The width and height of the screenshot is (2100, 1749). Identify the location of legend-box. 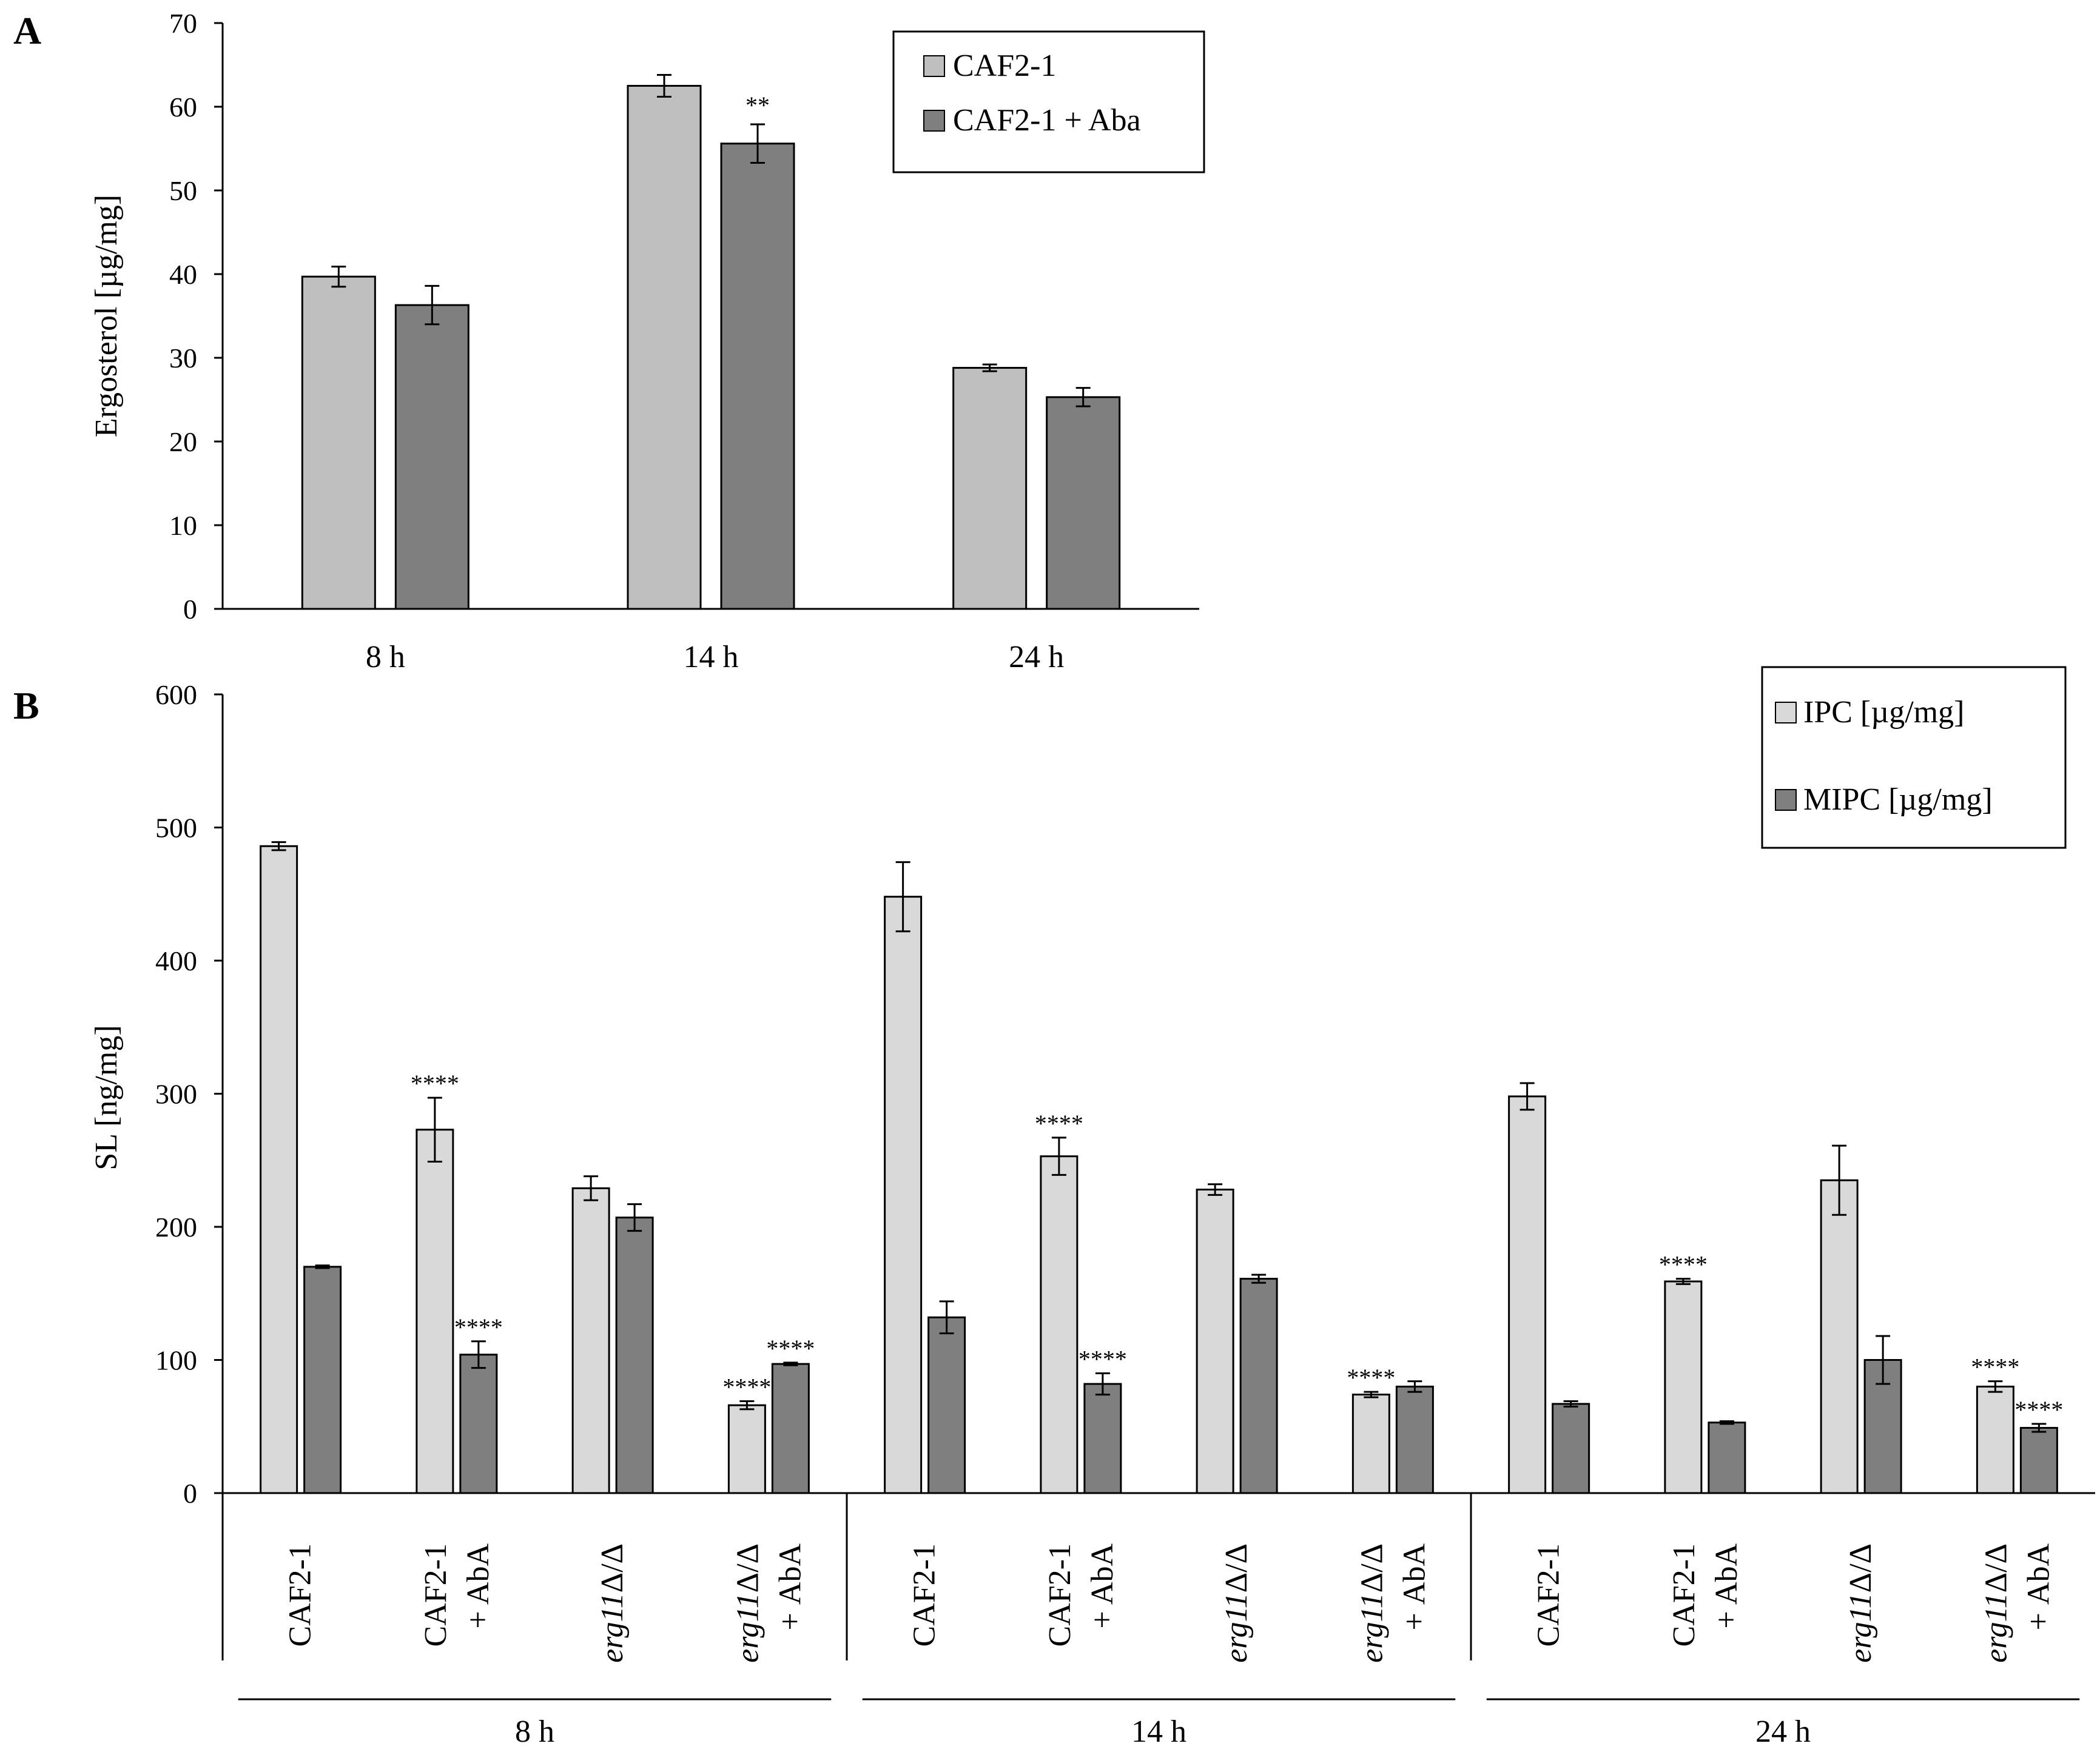
(1048, 101).